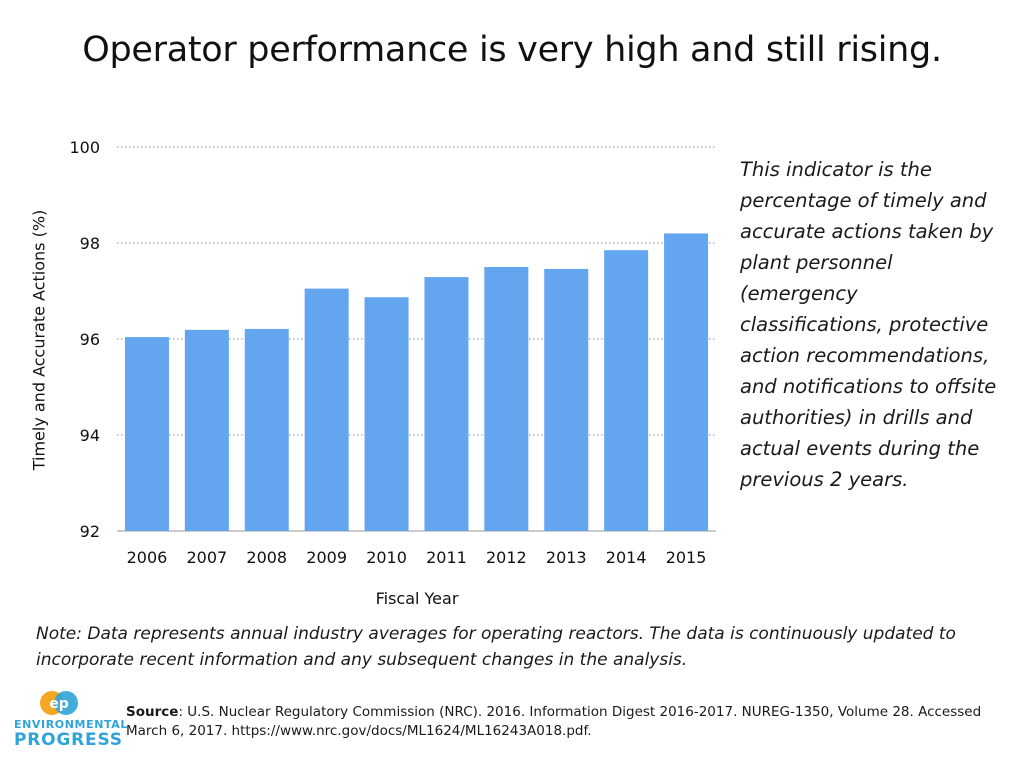  What do you see at coordinates (90, 243) in the screenshot?
I see `y-tick-label: 98` at bounding box center [90, 243].